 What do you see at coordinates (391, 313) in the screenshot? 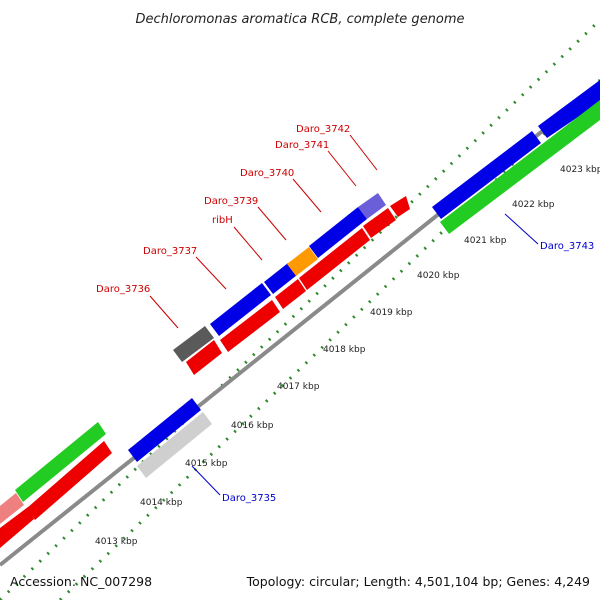
I see `kbp-label-4019: 4019 kbp` at bounding box center [391, 313].